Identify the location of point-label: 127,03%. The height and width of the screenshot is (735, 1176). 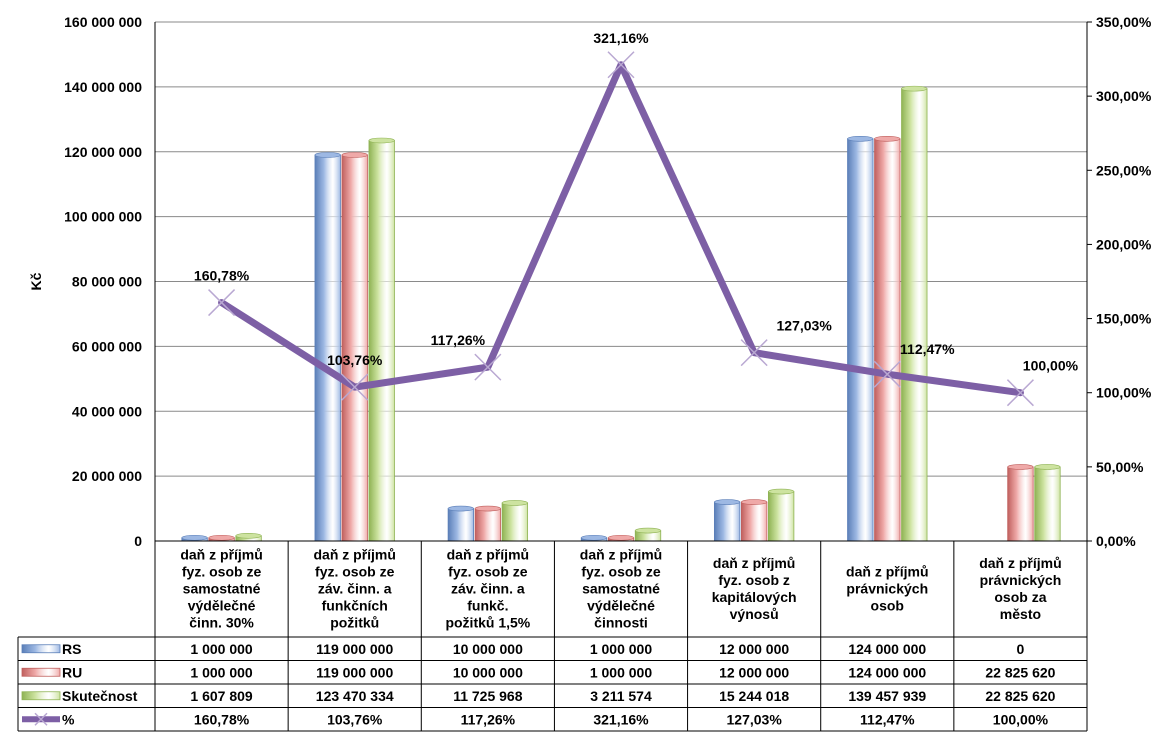
(805, 326).